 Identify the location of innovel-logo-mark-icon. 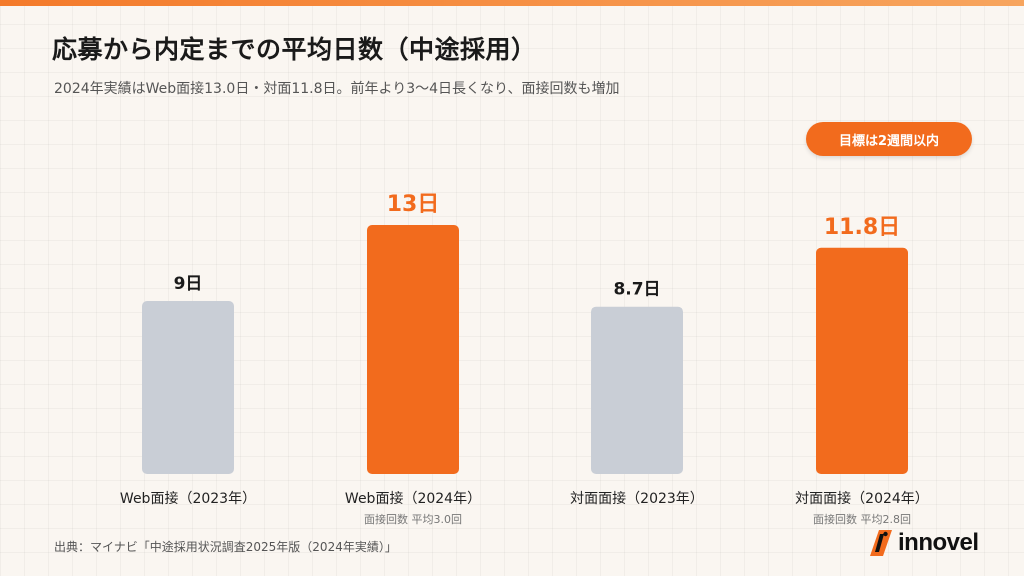
(881, 543).